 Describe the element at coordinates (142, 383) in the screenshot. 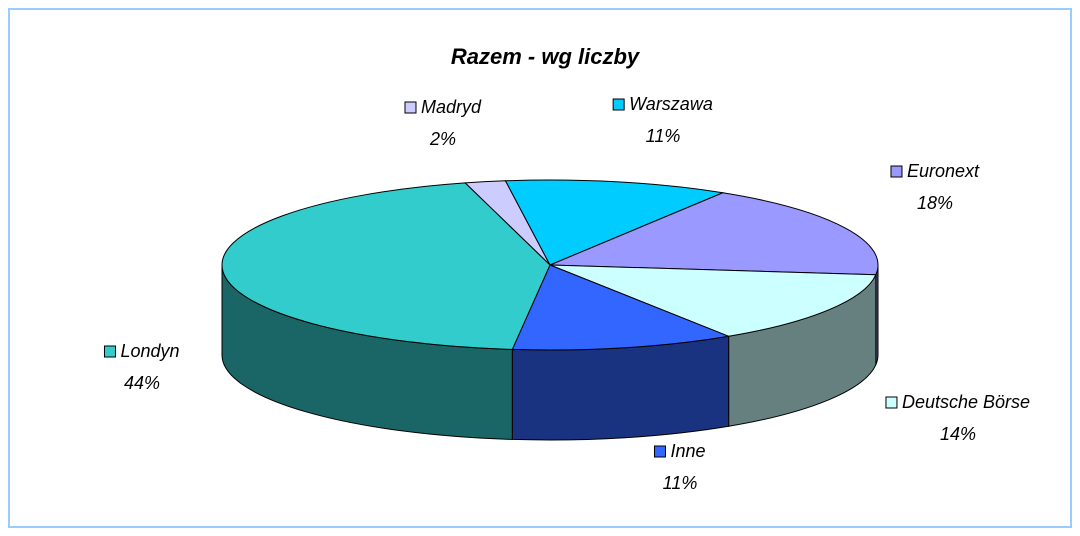

I see `slice-value-label: 44%` at that location.